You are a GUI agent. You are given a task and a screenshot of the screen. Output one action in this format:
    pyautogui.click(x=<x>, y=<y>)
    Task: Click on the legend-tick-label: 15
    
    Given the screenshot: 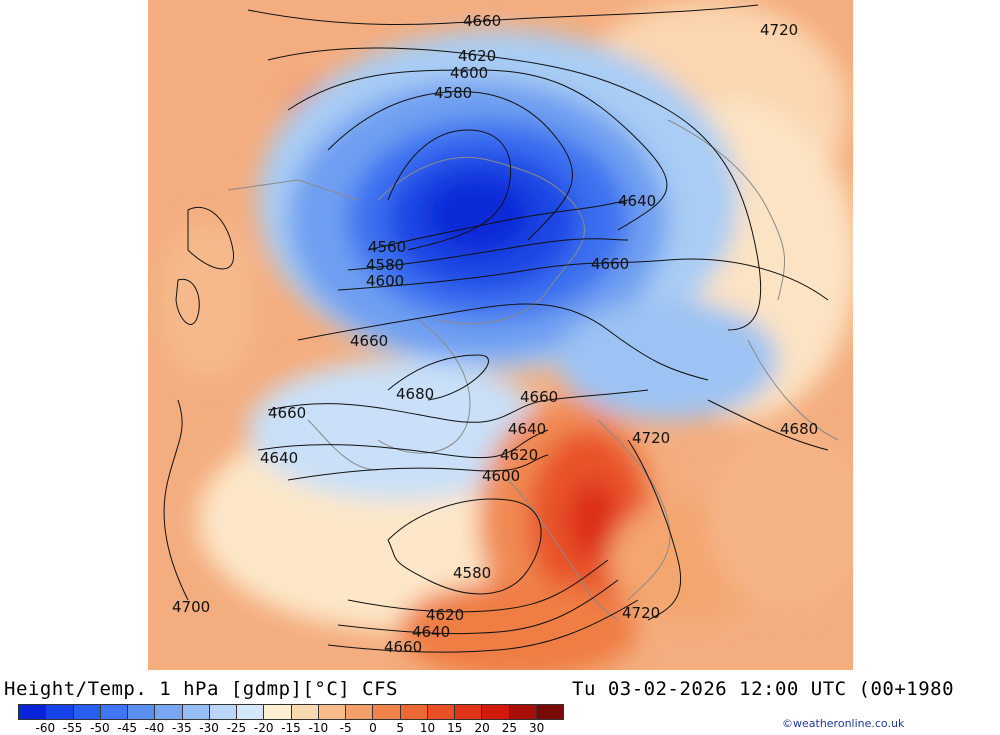 What is the action you would take?
    pyautogui.click(x=455, y=728)
    